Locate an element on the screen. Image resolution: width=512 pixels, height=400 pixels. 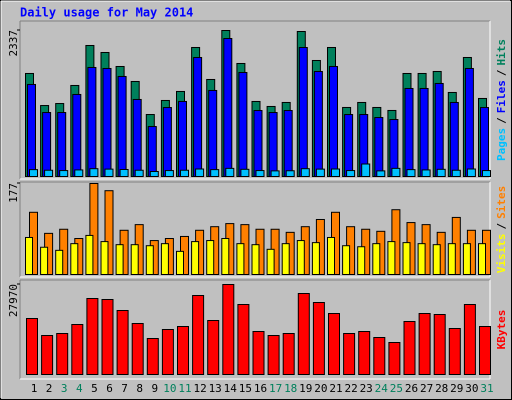
x-tick-label: 17 is located at coordinates (275, 388).